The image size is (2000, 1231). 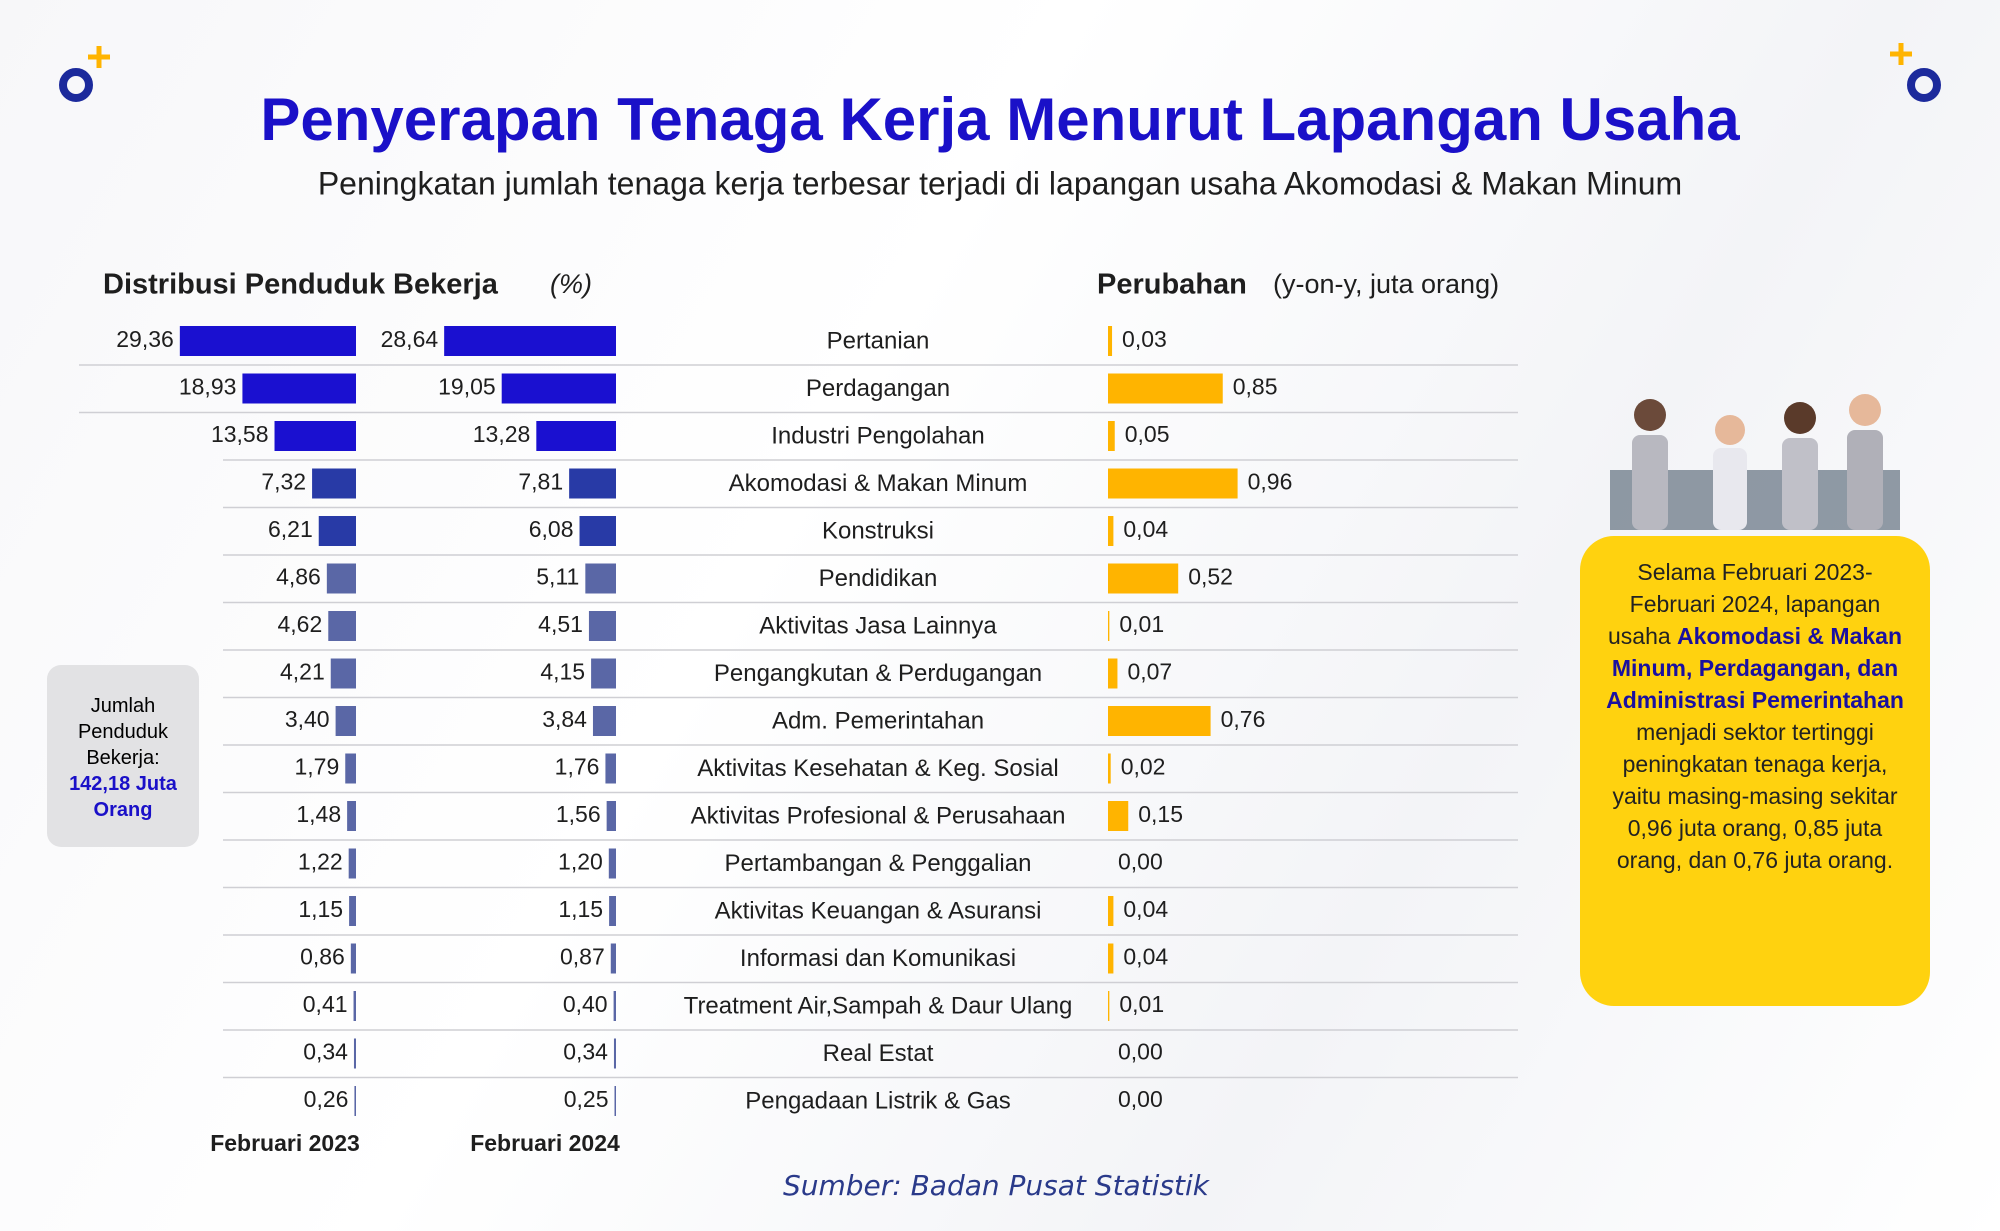 I want to click on category-label: Treatment Air,Sampah & Daur Ulang, so click(x=878, y=1005).